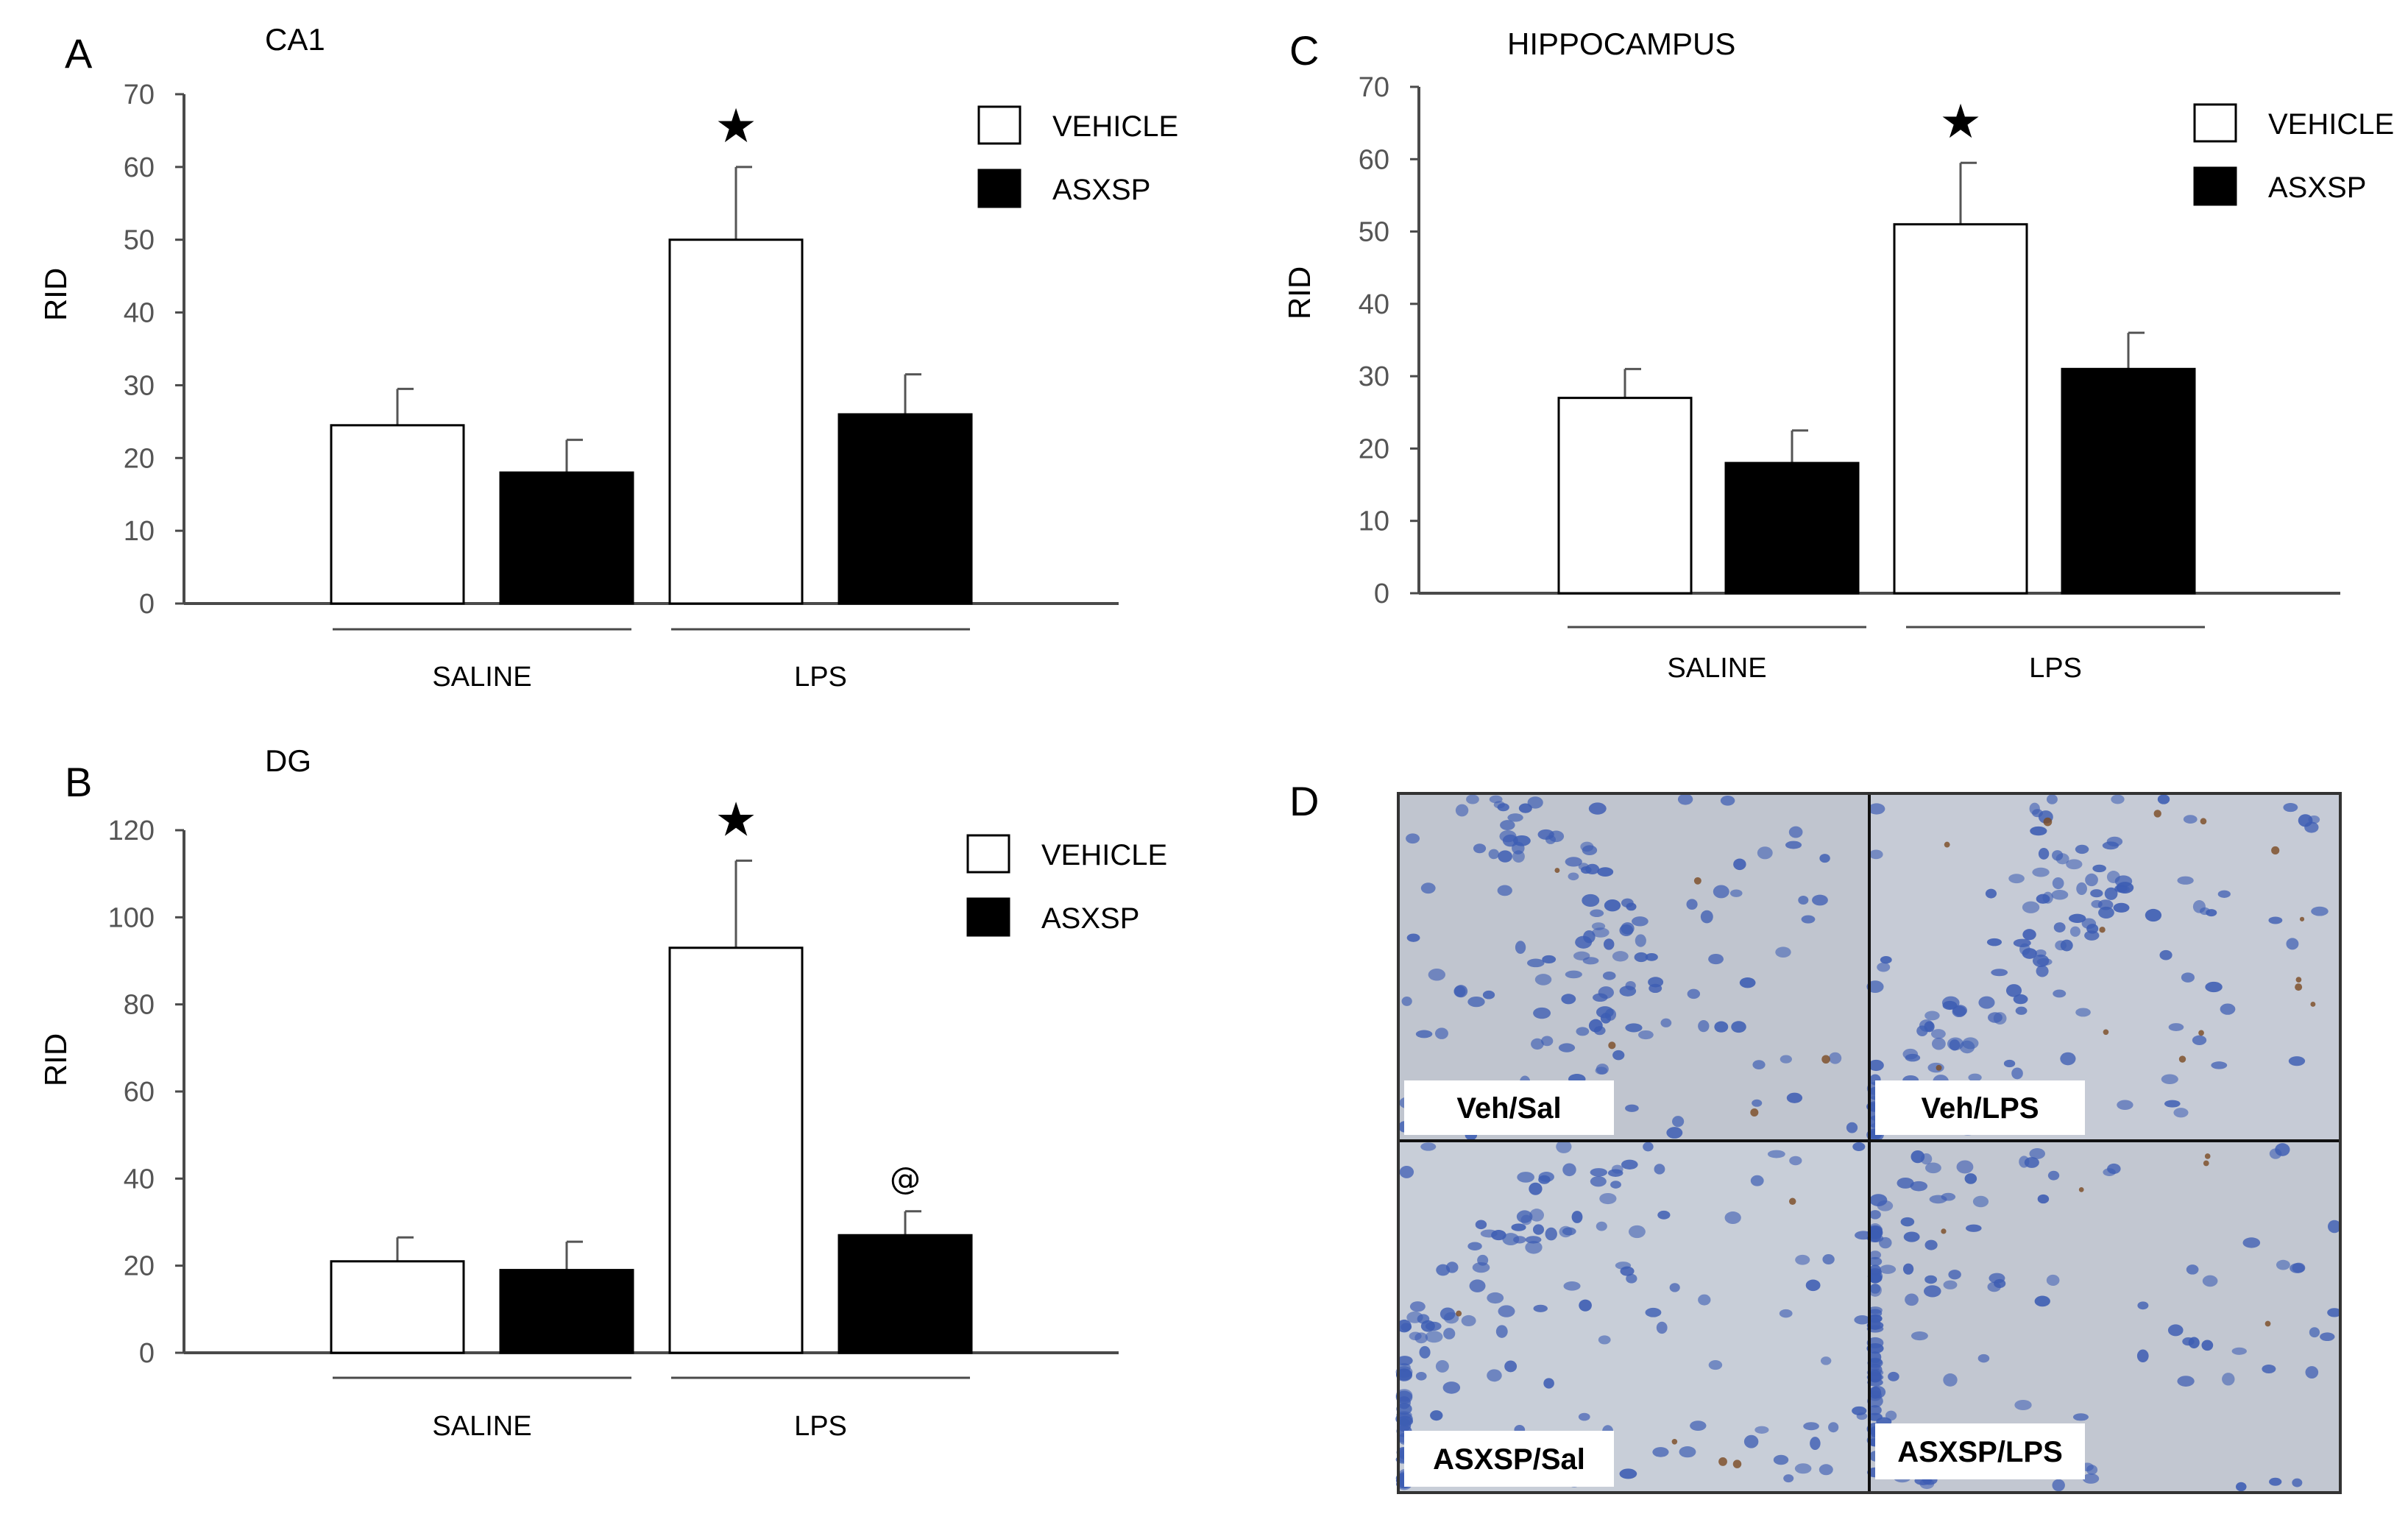 The image size is (2408, 1525). I want to click on micrograph-label: ASXSP/LPS, so click(1980, 1452).